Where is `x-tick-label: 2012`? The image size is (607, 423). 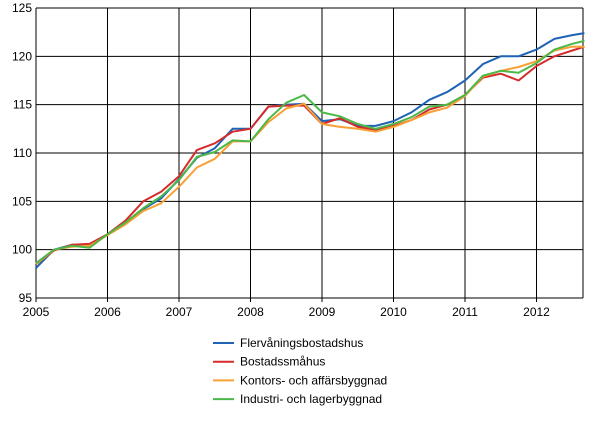 x-tick-label: 2012 is located at coordinates (536, 312).